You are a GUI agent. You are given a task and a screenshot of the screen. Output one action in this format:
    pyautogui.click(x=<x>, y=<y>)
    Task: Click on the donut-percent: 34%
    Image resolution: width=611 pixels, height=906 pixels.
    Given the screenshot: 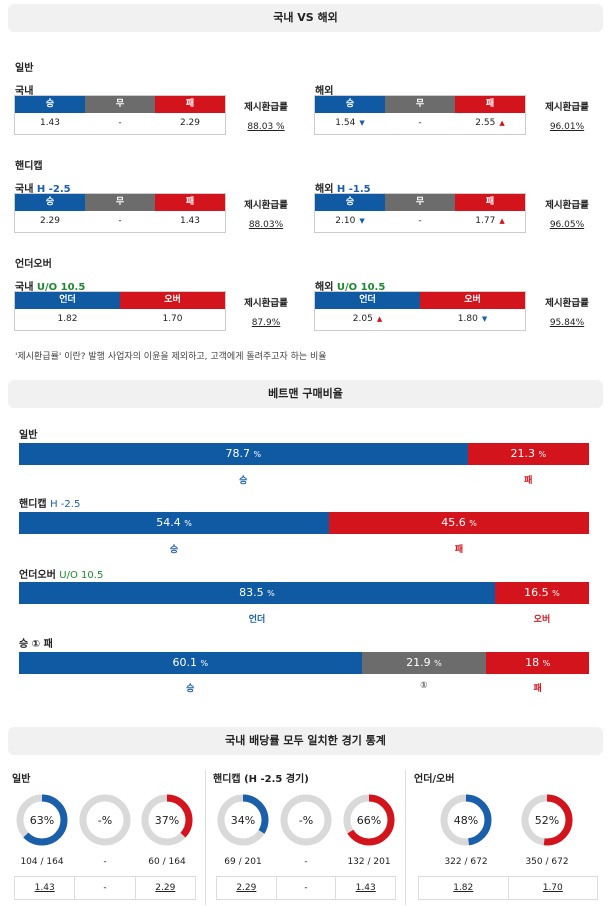 What is the action you would take?
    pyautogui.click(x=243, y=820)
    